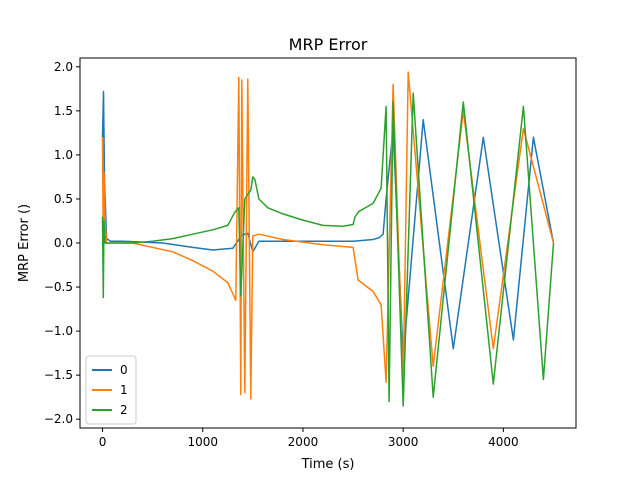 The image size is (640, 480). I want to click on x-axis-label: Time (s), so click(328, 464).